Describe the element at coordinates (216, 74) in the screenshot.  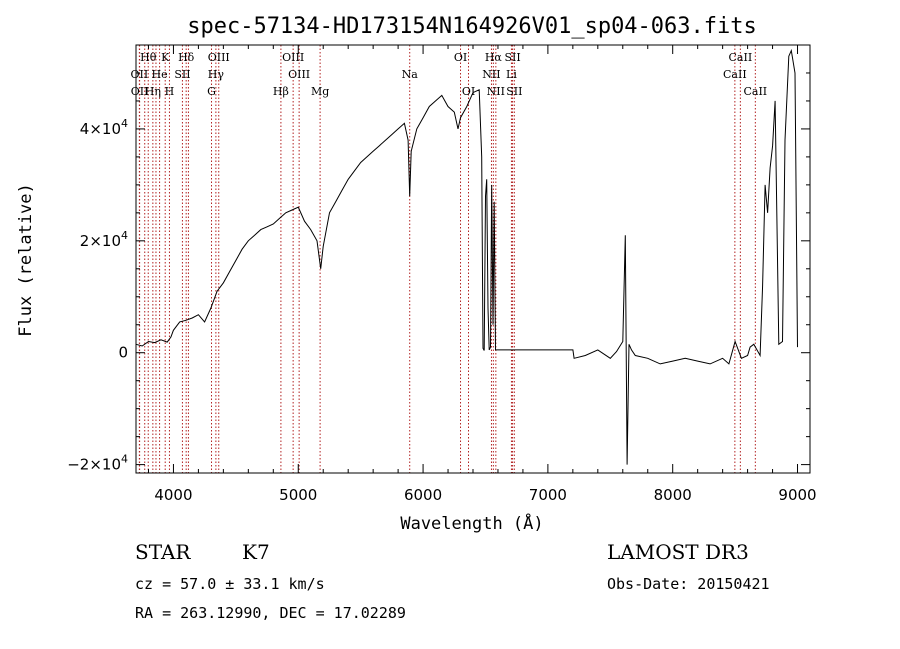
I see `spectral-line-label: Hγ` at that location.